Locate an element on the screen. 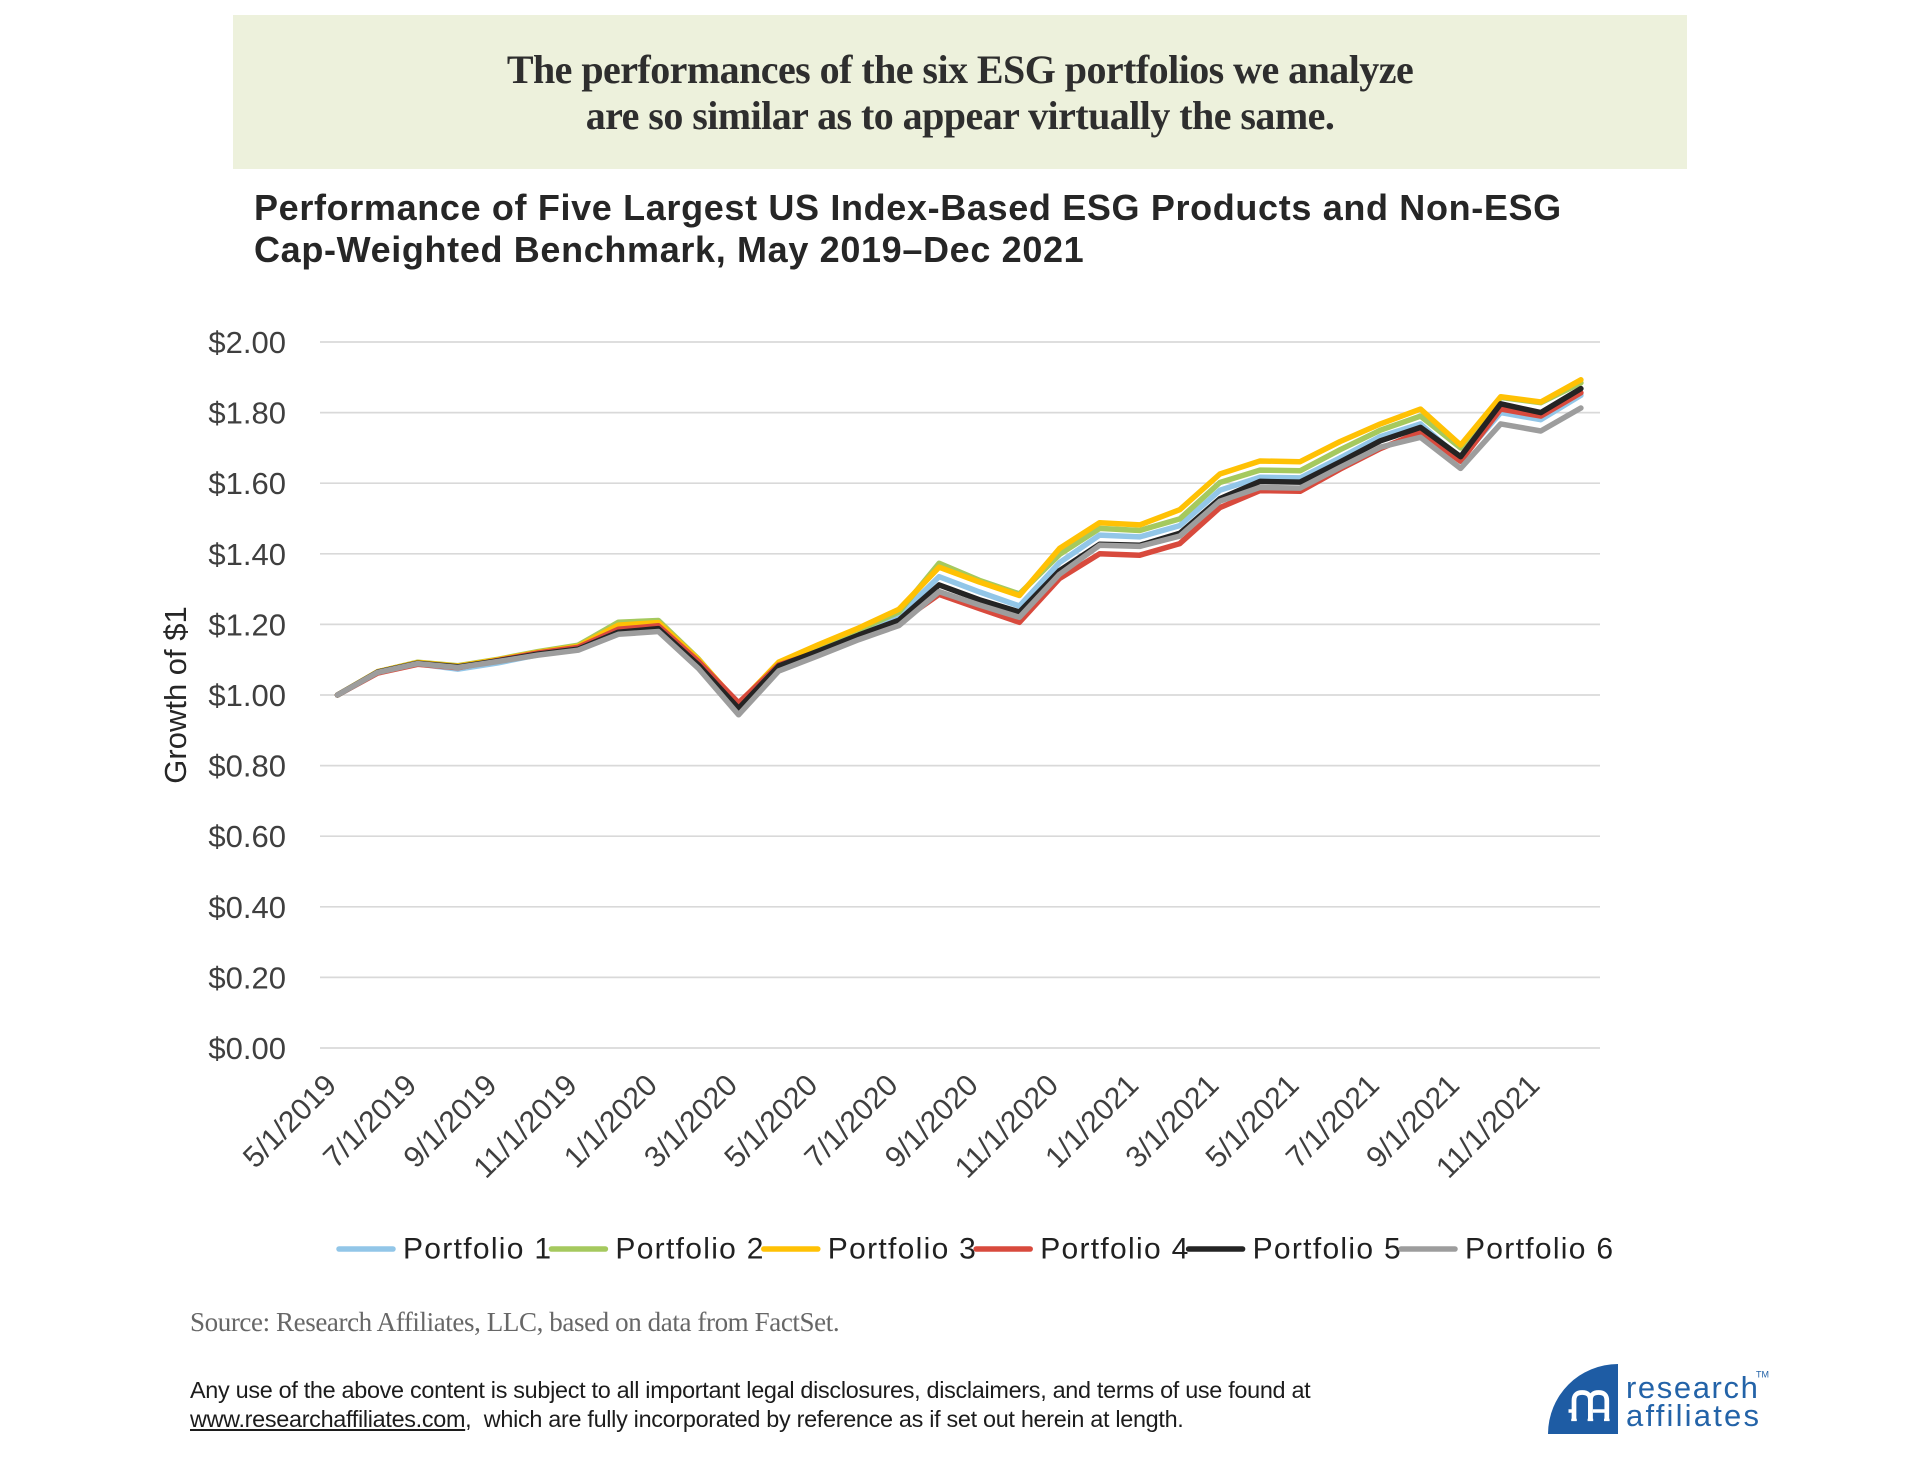 The height and width of the screenshot is (1463, 1920). svg-text: research is located at coordinates (1692, 1387).